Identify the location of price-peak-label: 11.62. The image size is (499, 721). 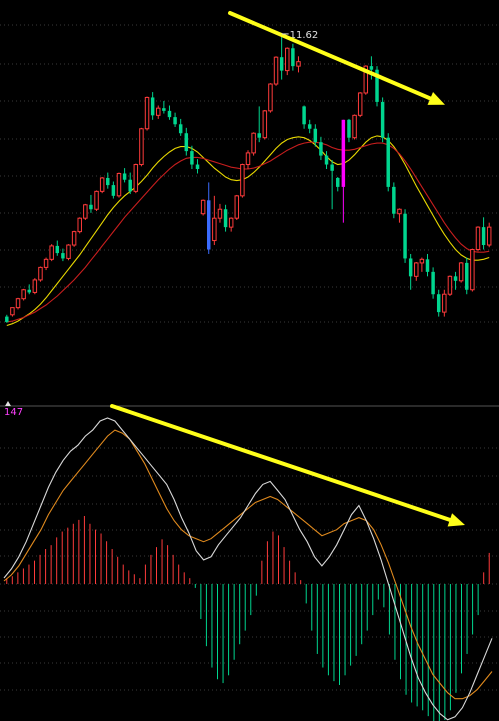
(304, 35).